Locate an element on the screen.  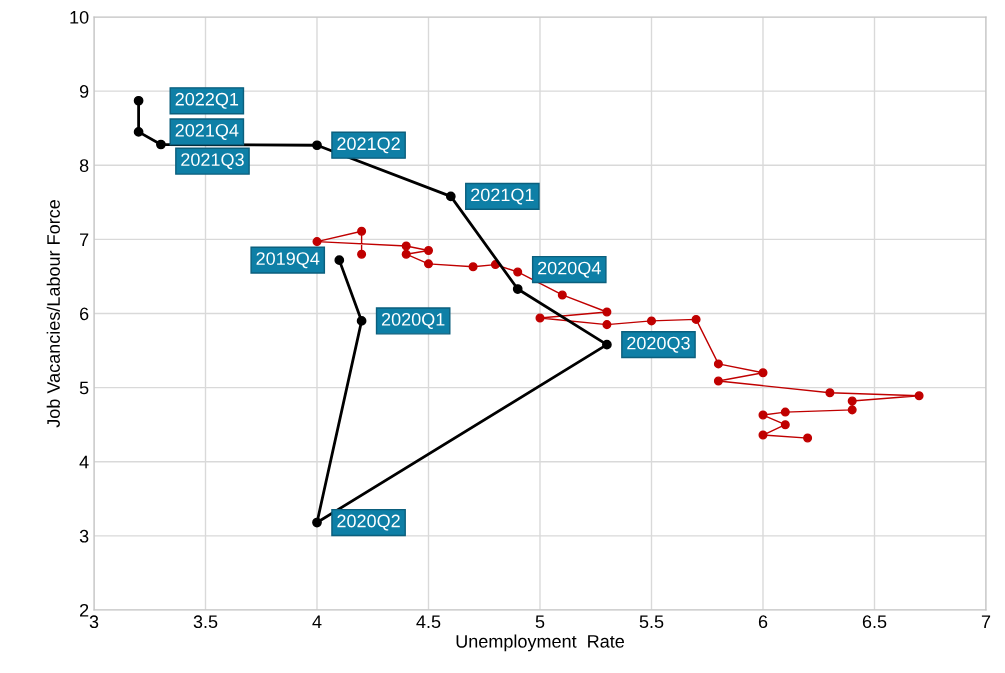
x-tick-label: 4.5 is located at coordinates (428, 622).